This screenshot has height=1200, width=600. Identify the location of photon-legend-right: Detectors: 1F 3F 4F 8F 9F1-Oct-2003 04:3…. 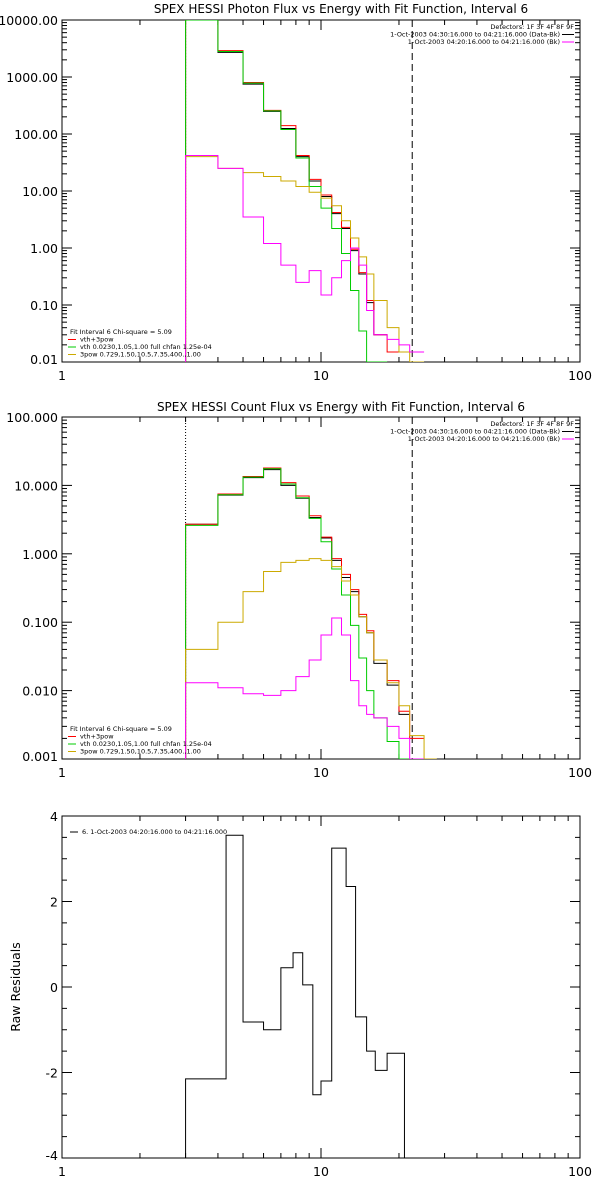
(482, 34).